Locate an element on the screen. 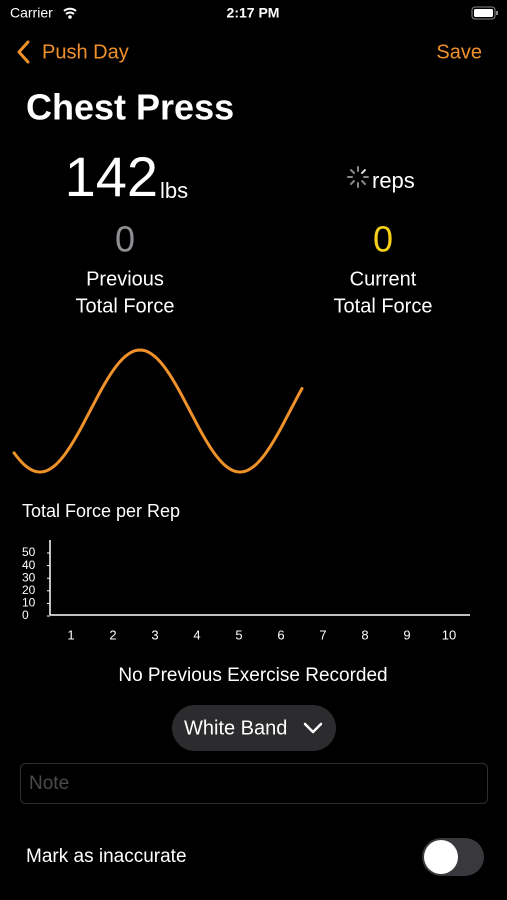  chart-title: Total Force per Rep is located at coordinates (101, 511).